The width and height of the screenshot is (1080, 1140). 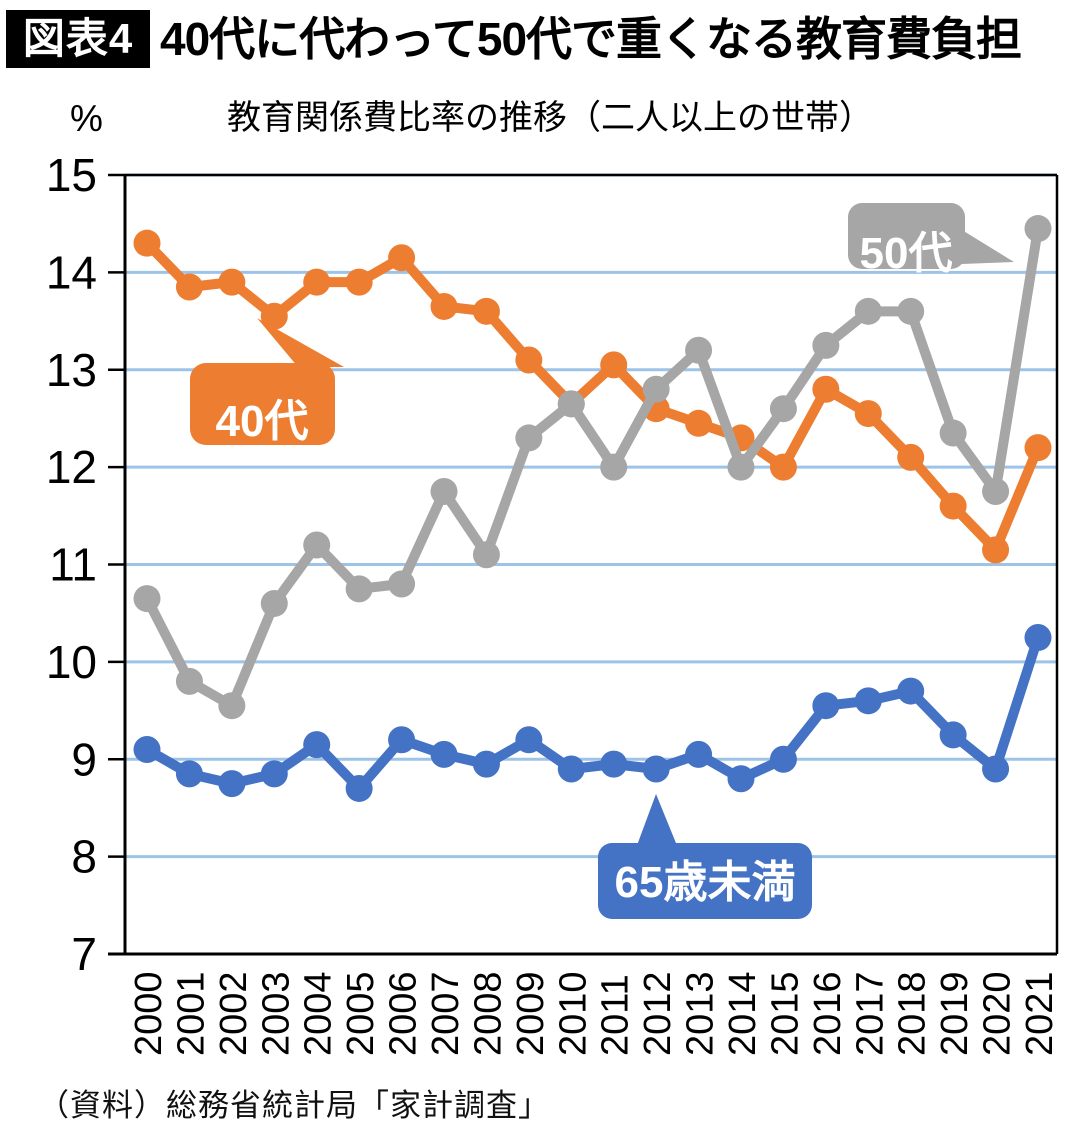 What do you see at coordinates (294, 1105) in the screenshot?
I see `source-note: （資料）総務省統計局「家計調査」` at bounding box center [294, 1105].